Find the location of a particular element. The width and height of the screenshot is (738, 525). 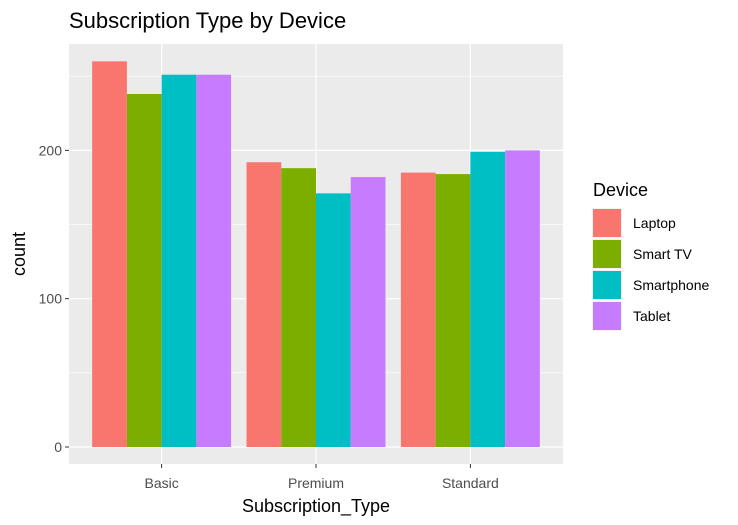

legend-items: Laptop Smart TV Smartphone Tablet is located at coordinates (650, 269).